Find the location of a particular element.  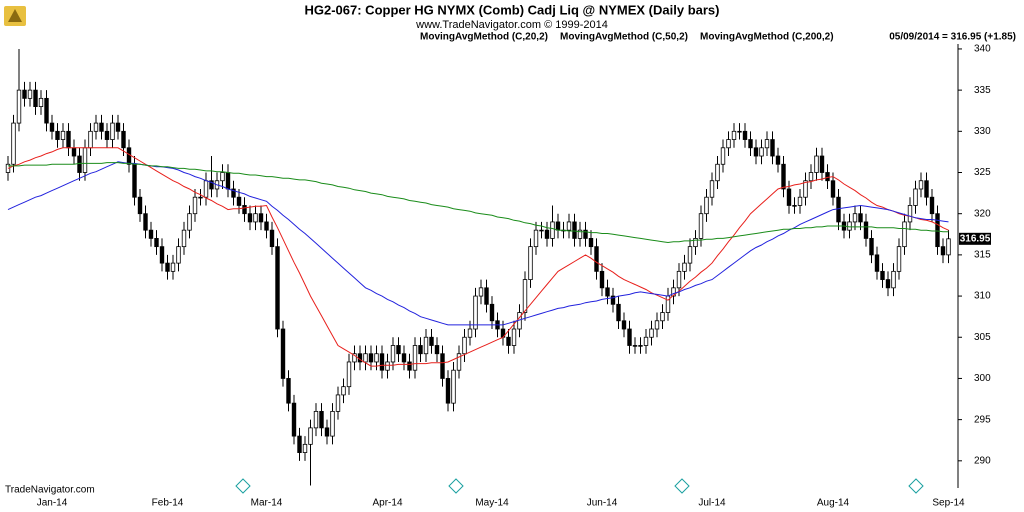

legend-entry: MovingAvgMethod (C,20,2) is located at coordinates (484, 37).